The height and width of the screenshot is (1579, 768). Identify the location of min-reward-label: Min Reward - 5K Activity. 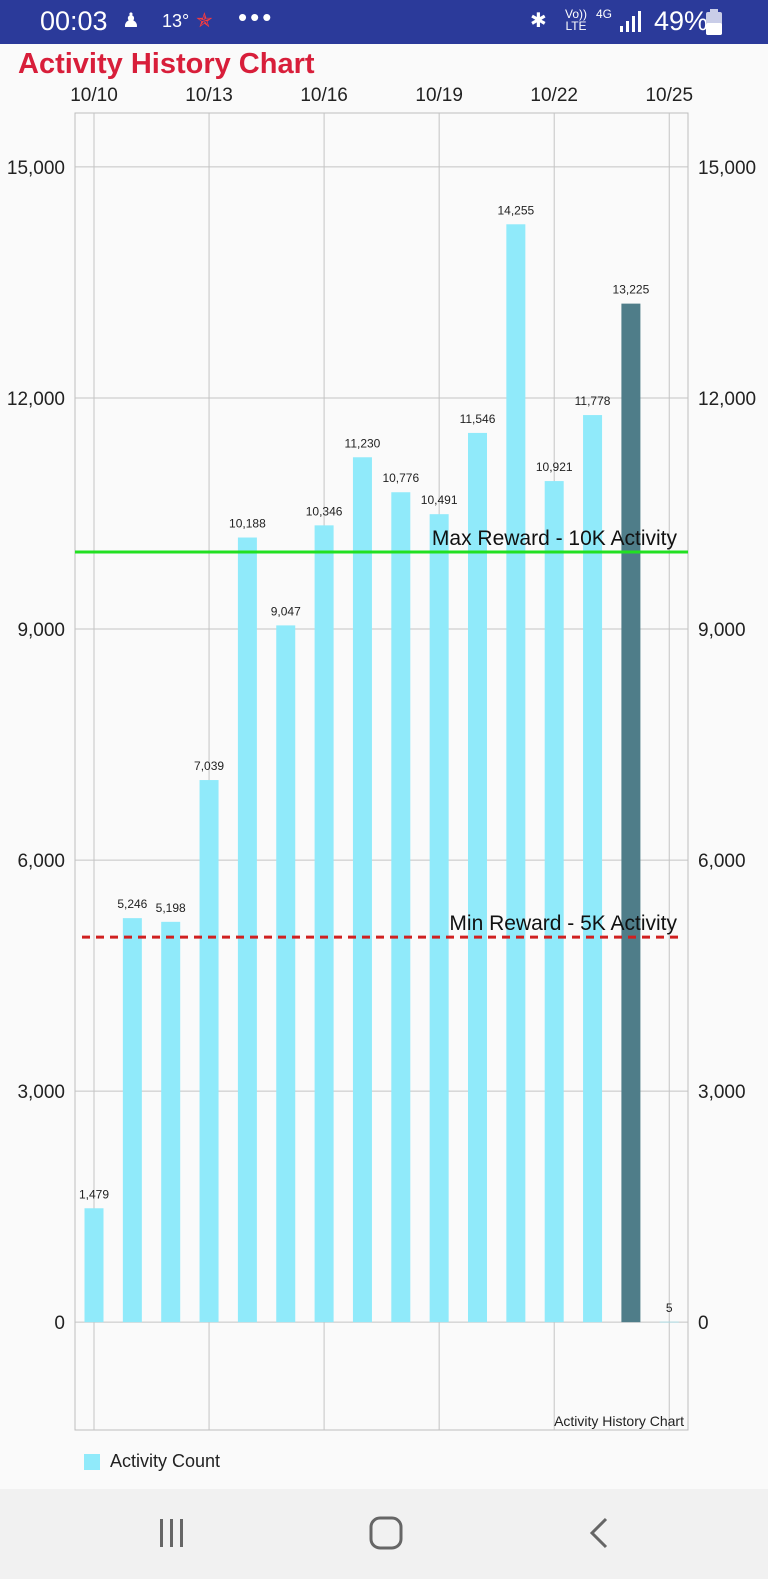
(563, 923).